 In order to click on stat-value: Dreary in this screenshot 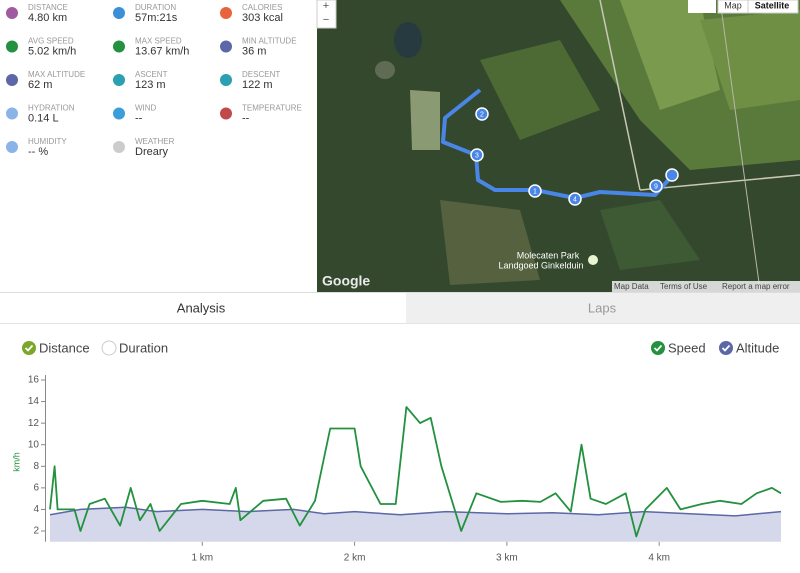, I will do `click(152, 152)`.